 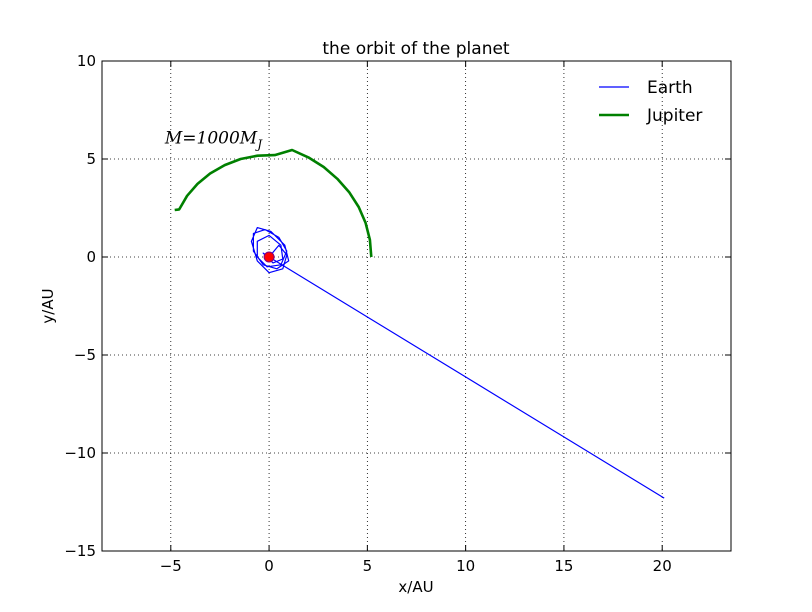 What do you see at coordinates (48, 305) in the screenshot?
I see `y-axis-label: y/AU` at bounding box center [48, 305].